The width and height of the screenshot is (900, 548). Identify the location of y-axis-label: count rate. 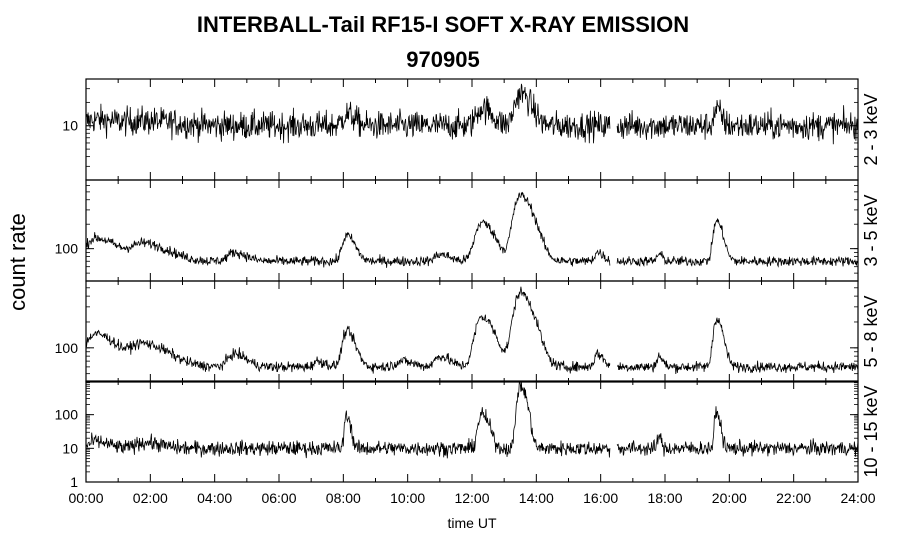
(17, 262).